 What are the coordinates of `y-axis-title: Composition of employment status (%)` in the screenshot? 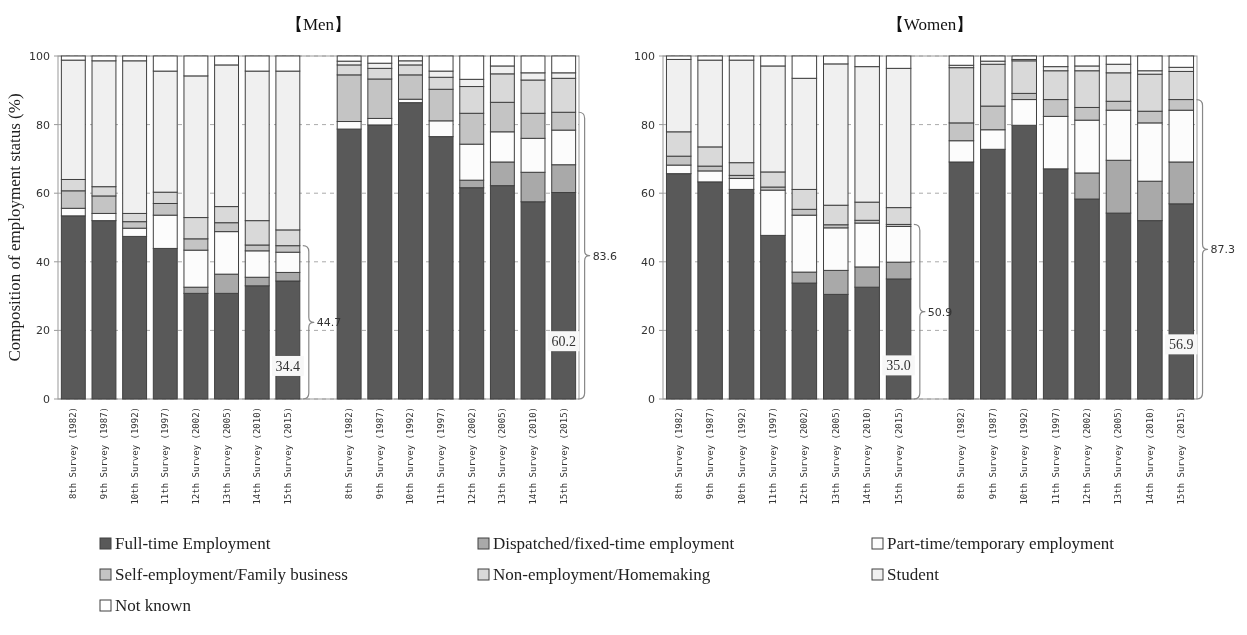 It's located at (14, 227).